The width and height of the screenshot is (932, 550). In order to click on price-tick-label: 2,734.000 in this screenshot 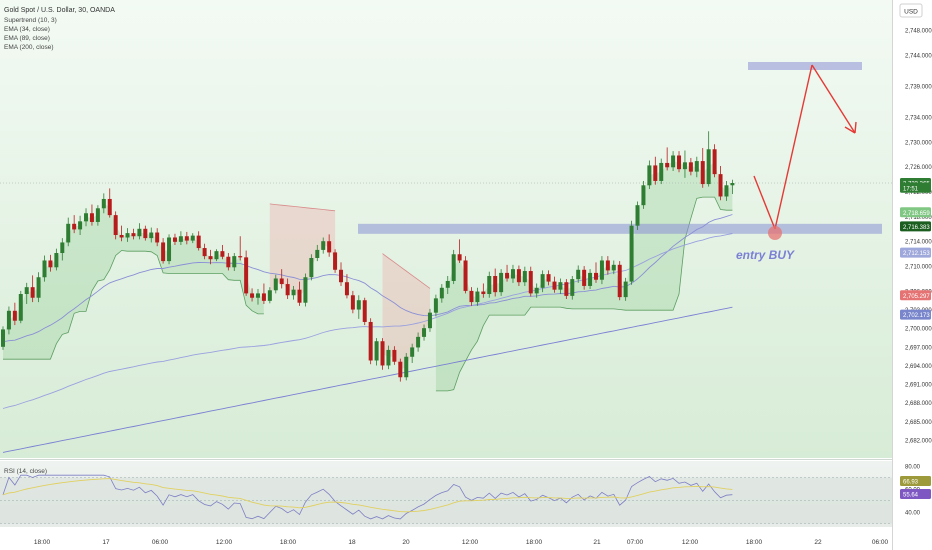, I will do `click(918, 118)`.